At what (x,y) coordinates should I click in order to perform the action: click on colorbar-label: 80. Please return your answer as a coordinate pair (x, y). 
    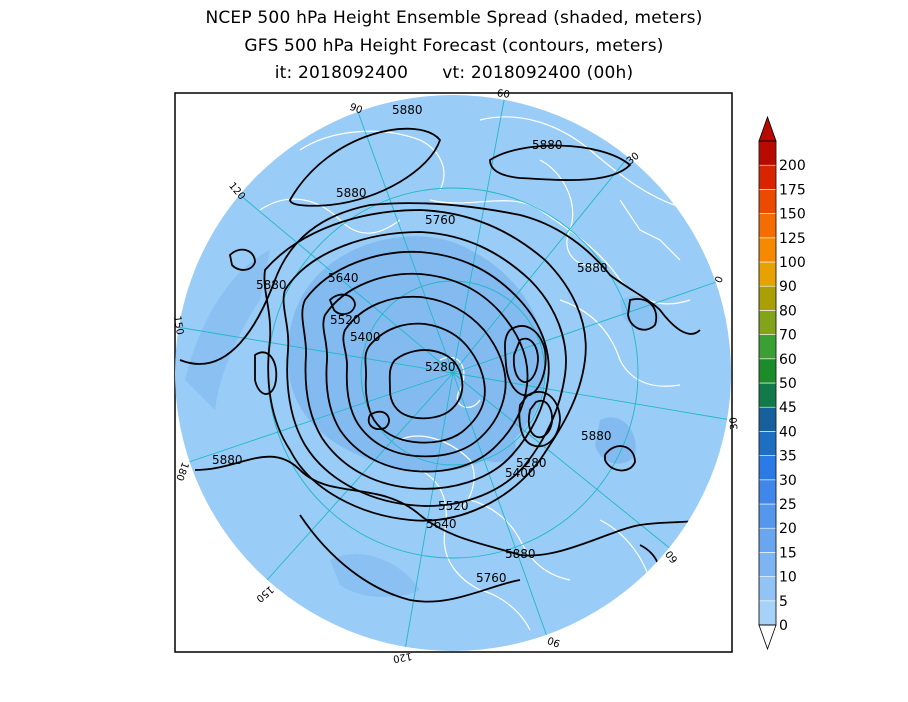
    Looking at the image, I should click on (788, 311).